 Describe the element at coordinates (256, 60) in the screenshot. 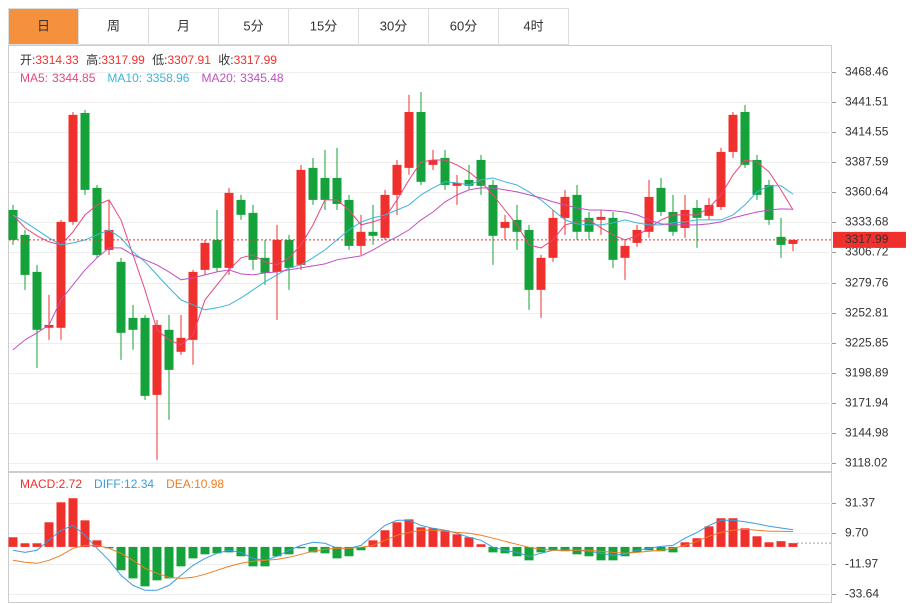

I see `close-value: 3317.99` at that location.